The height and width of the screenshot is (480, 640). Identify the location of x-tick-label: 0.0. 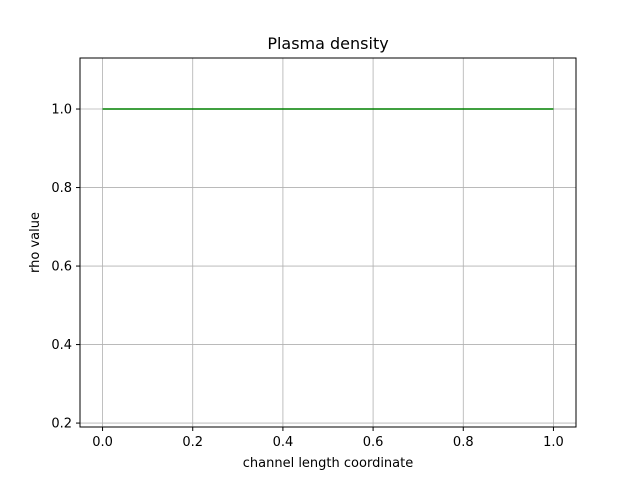
(102, 442).